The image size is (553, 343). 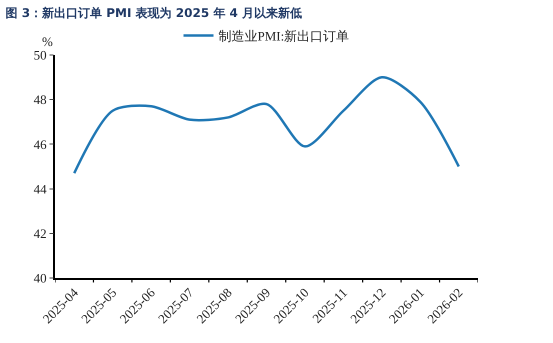 I want to click on y-tick-label: 40, so click(x=40, y=278).